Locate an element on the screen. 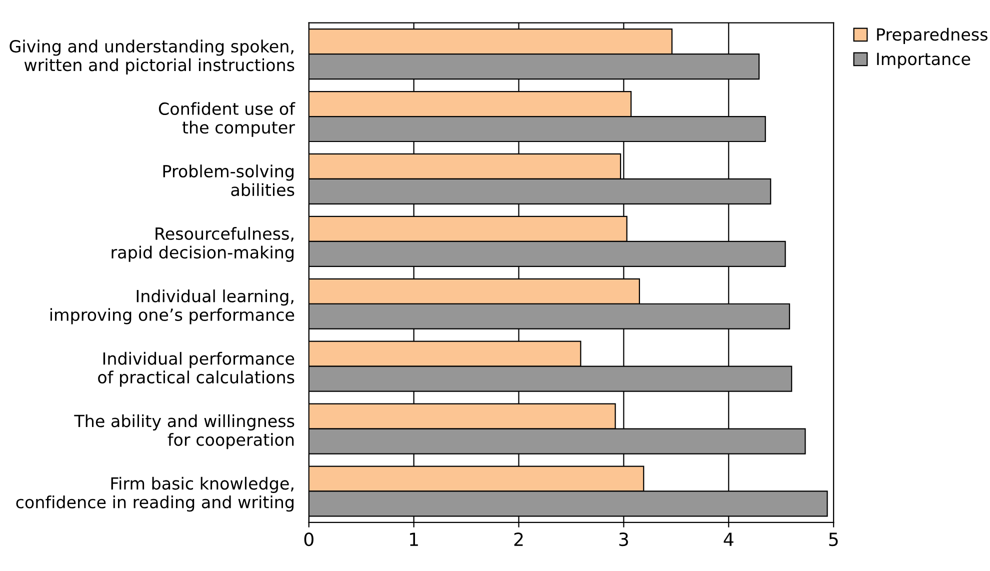  y-tick-label: Resourcefulness, rapid decision-making is located at coordinates (203, 244).